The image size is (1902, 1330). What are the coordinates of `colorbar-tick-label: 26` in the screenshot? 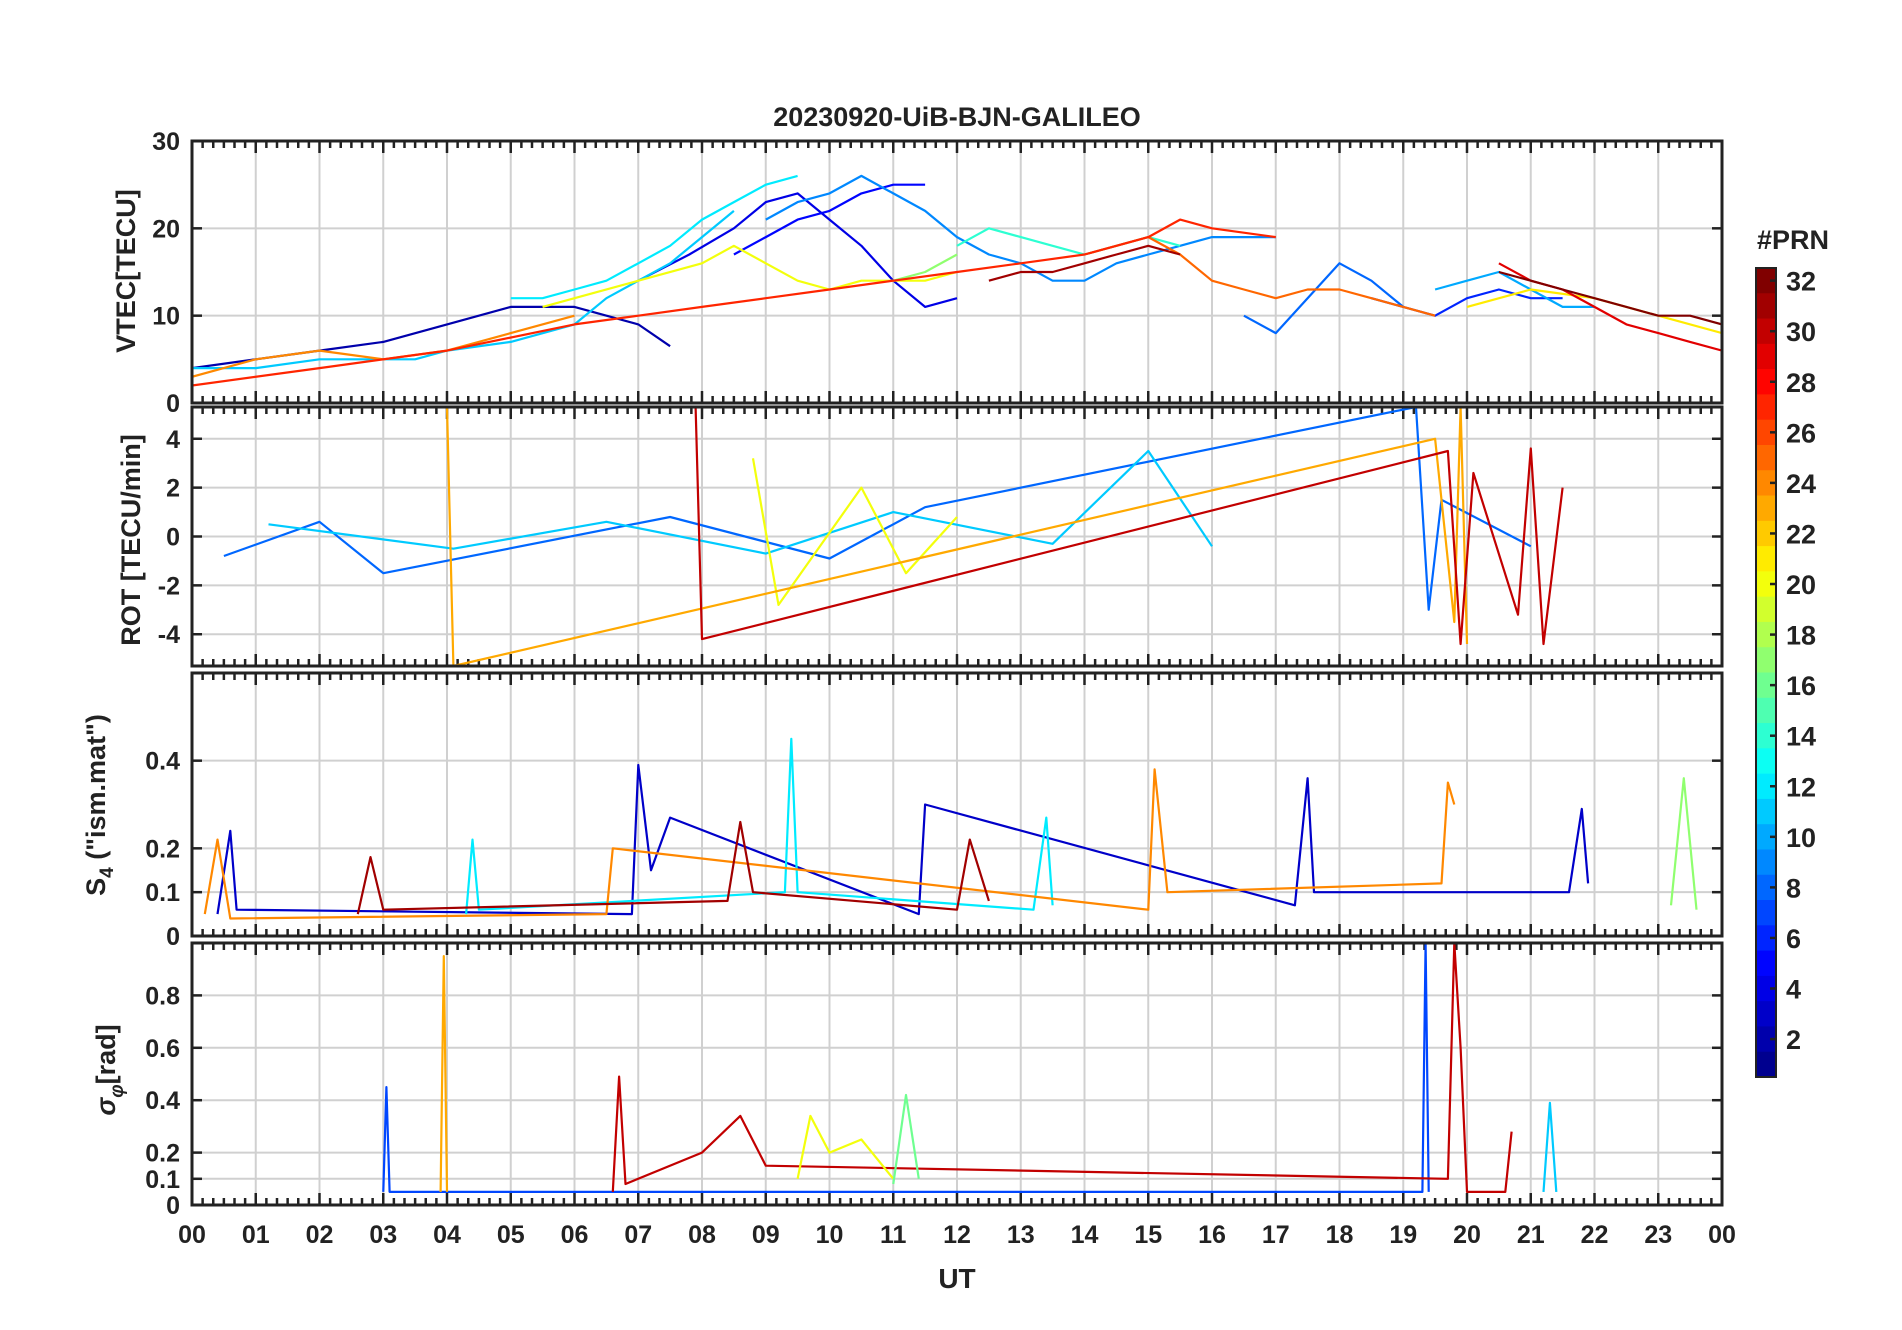 It's located at (1801, 433).